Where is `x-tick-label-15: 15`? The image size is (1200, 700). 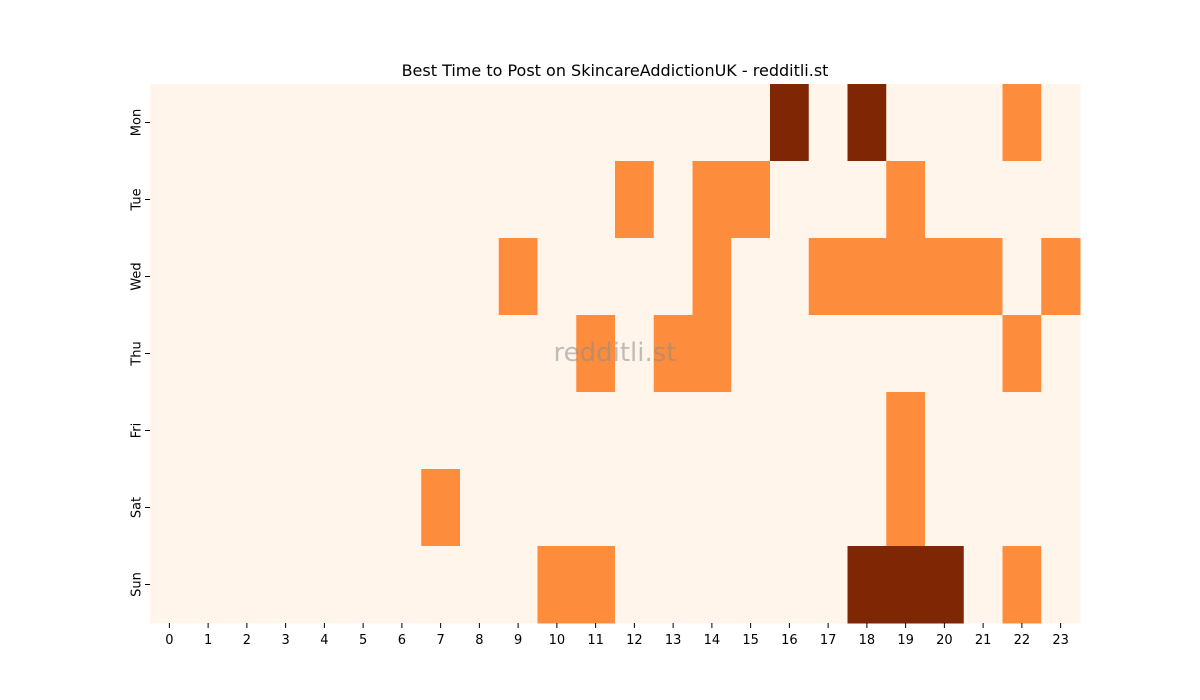 x-tick-label-15: 15 is located at coordinates (750, 640).